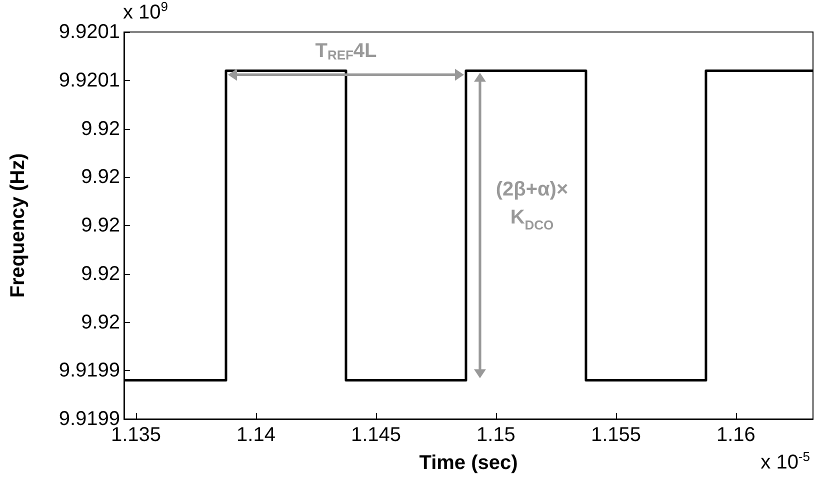 The image size is (816, 485). I want to click on x-axis-title: Time (sec), so click(468, 463).